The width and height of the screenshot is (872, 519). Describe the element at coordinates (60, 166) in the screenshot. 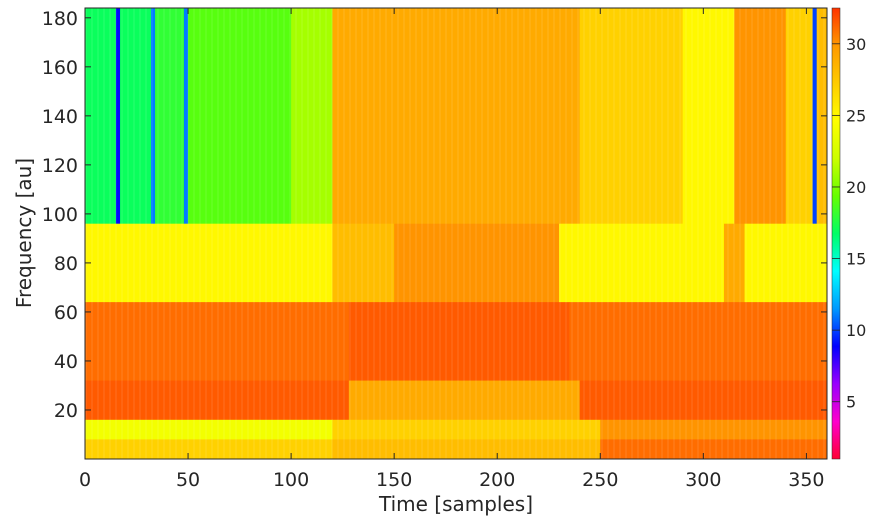

I see `y-tick-label: 120` at that location.